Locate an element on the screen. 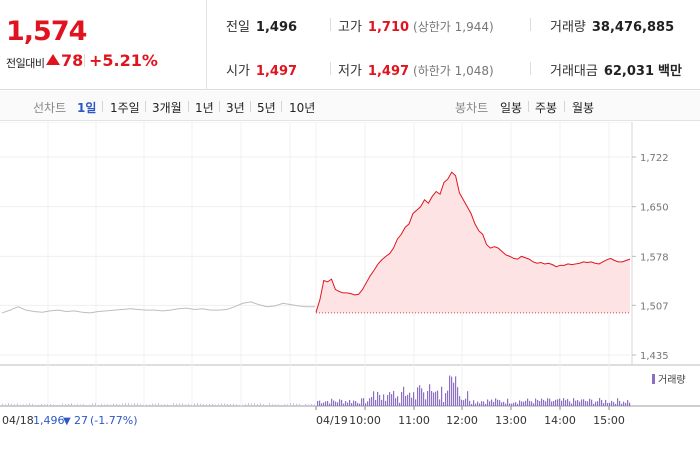 The image size is (700, 454). price-area is located at coordinates (473, 242).